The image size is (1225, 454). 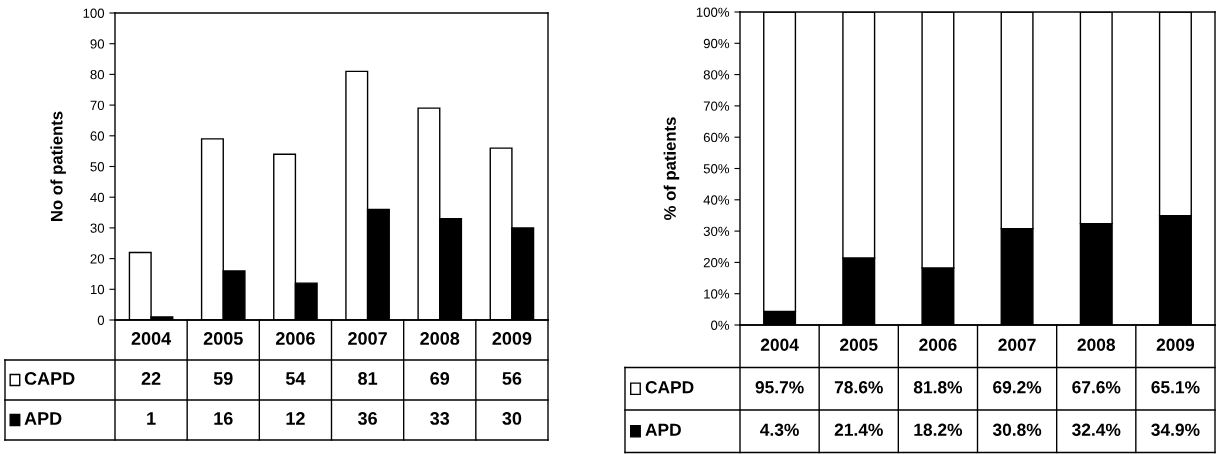 I want to click on y-tick-label: 50, so click(x=97, y=167).